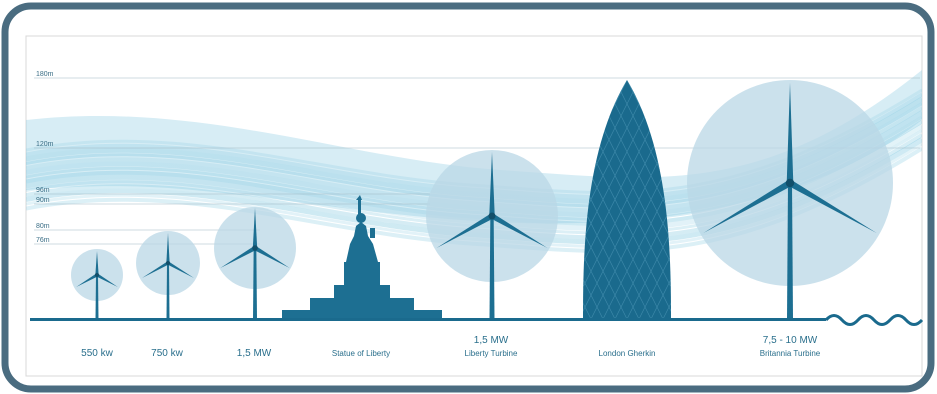  I want to click on caption-liberty-turbine-power: 1,5 MW, so click(491, 340).